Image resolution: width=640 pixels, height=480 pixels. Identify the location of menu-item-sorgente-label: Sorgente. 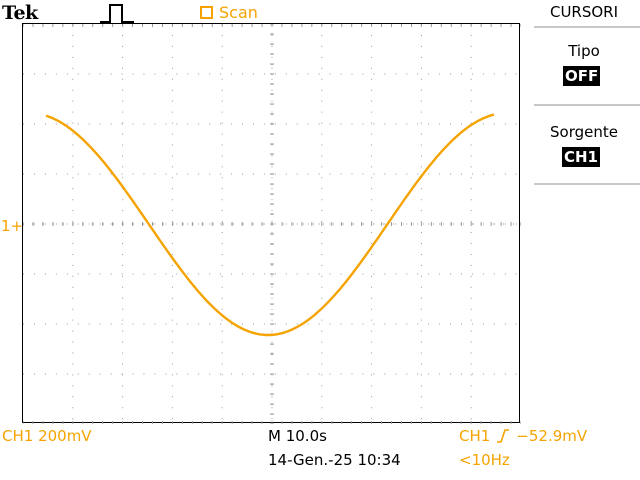
(584, 132).